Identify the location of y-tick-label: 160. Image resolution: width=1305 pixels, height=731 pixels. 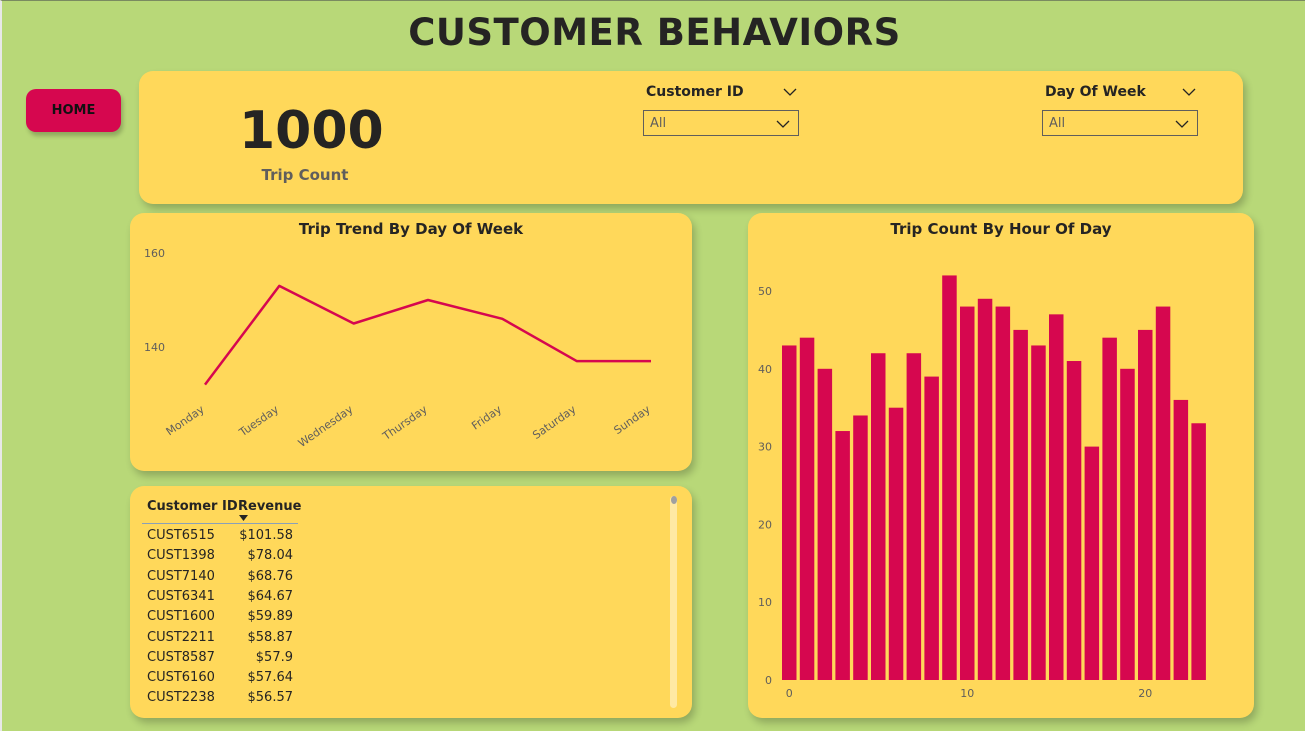
(154, 253).